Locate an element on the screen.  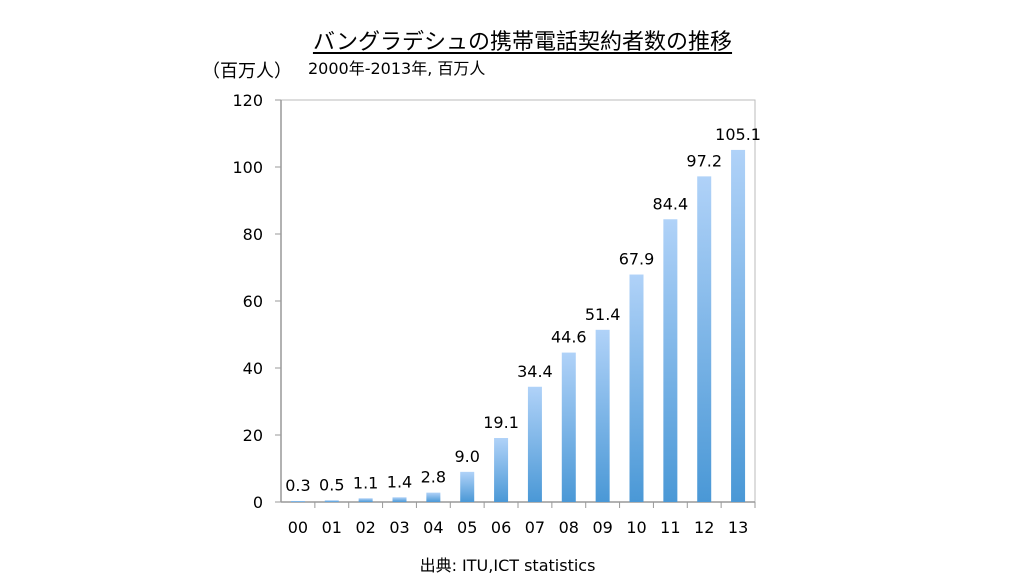
y-tick-label: 20 is located at coordinates (253, 435).